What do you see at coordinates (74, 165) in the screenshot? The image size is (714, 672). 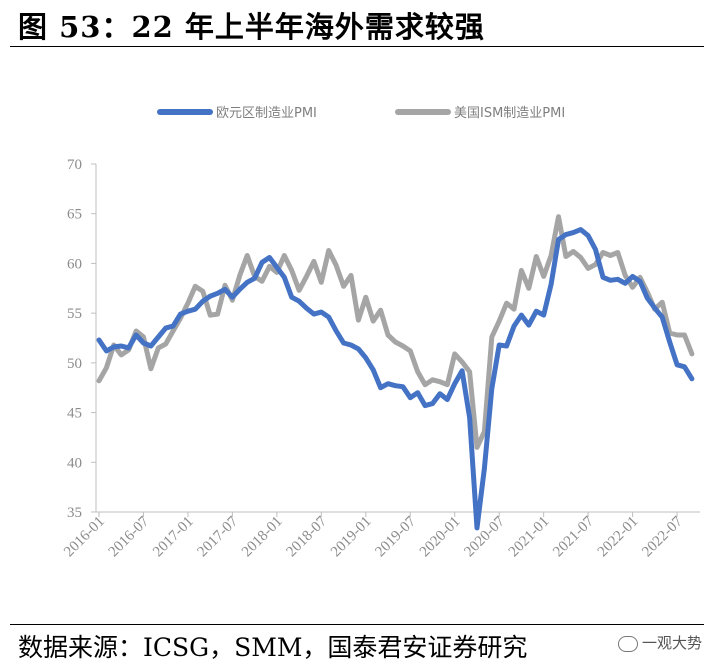 I see `y-tick-label: 70` at bounding box center [74, 165].